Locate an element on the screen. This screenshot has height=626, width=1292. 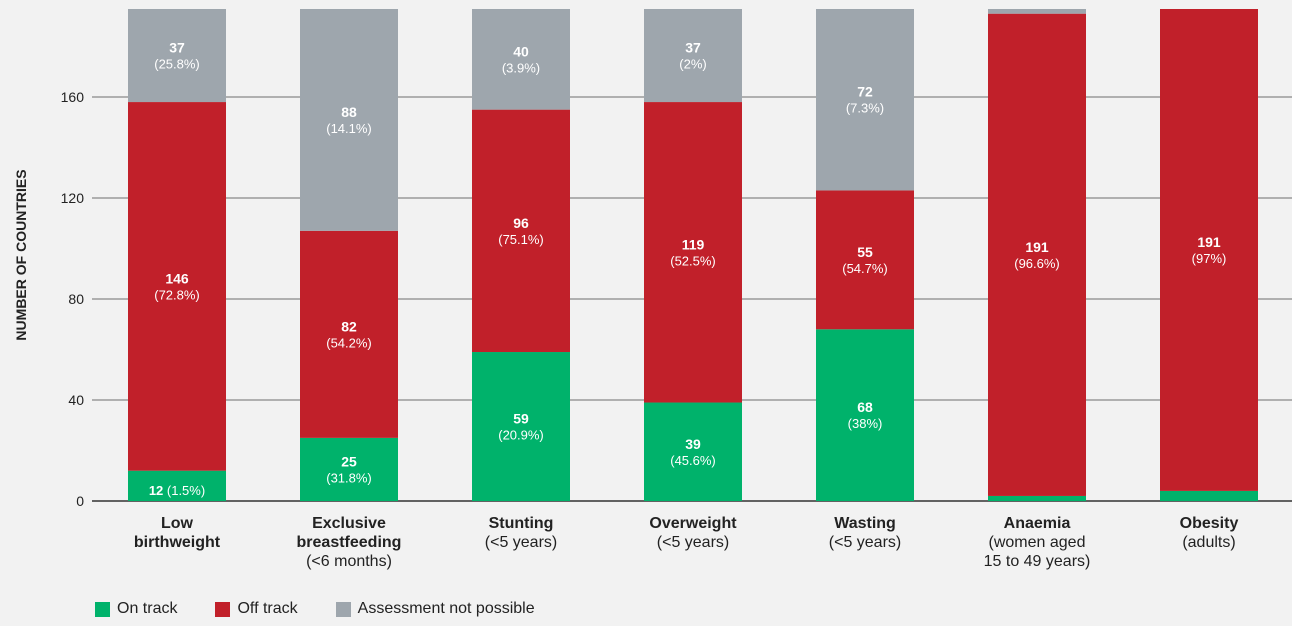
y-tick-label-0: 0 is located at coordinates (80, 501).